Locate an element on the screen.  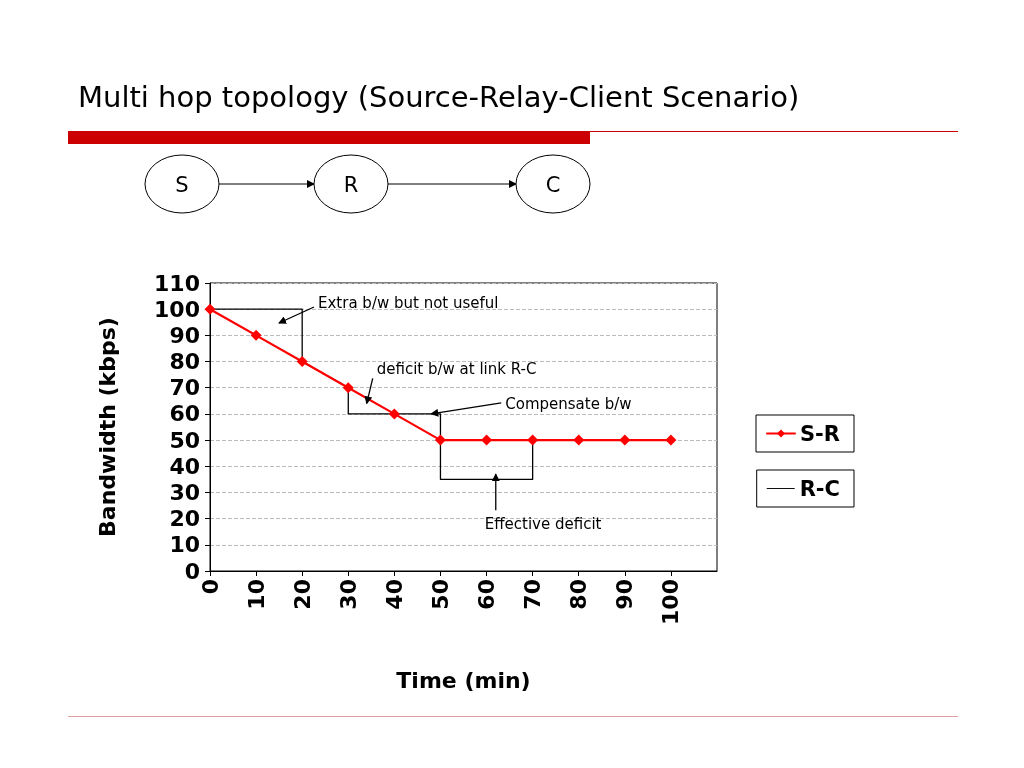
annotation: Extra b/w but not useful is located at coordinates (408, 303).